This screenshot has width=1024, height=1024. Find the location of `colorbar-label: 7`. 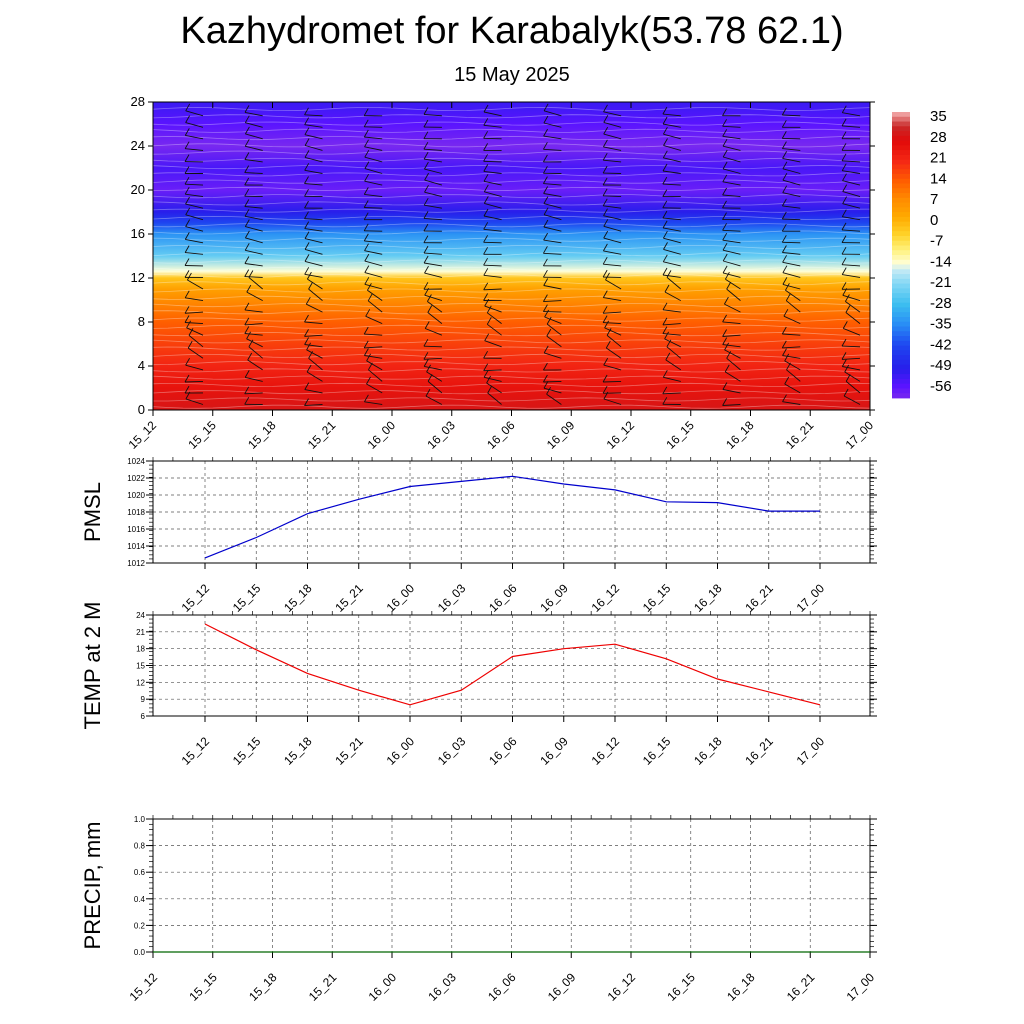

colorbar-label: 7 is located at coordinates (934, 199).